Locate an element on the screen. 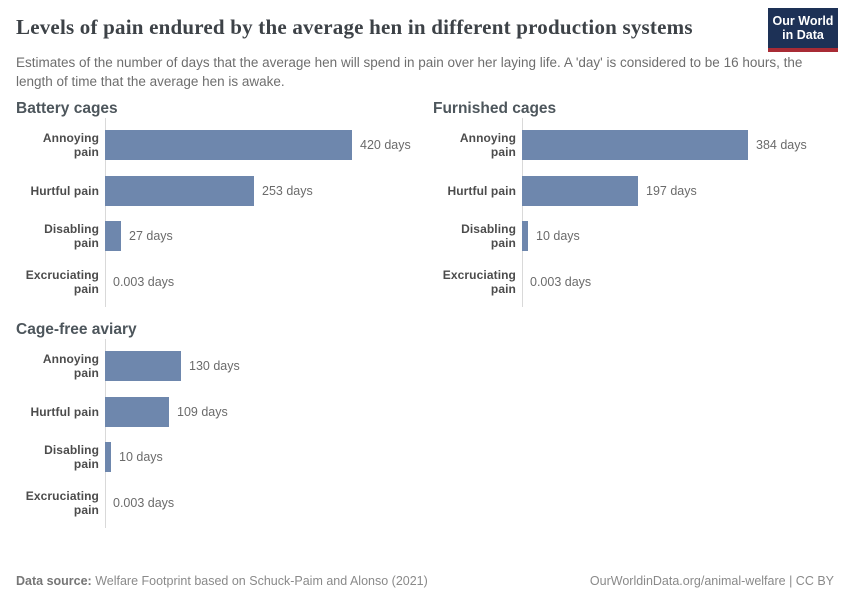  bar-plot-area: 130 days is located at coordinates (269, 366).